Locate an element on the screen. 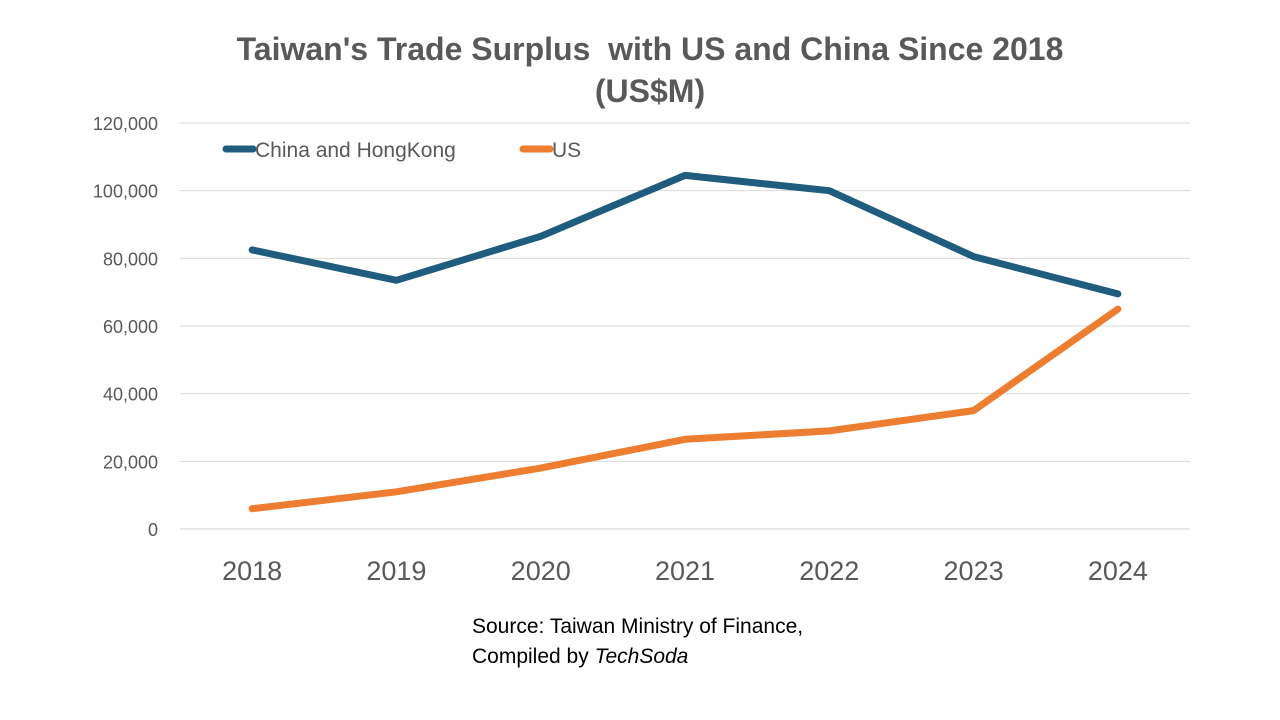 The image size is (1280, 720). x-axis-ticks: 2018 2019 2020 2021 2022 2023 2024 is located at coordinates (685, 571).